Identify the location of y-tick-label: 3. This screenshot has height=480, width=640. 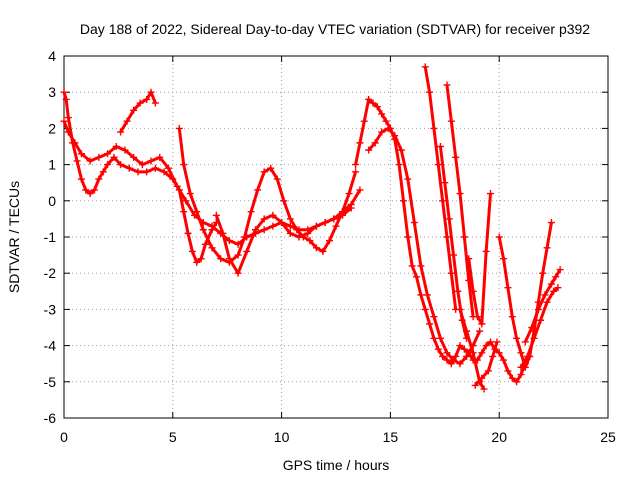
(52, 92).